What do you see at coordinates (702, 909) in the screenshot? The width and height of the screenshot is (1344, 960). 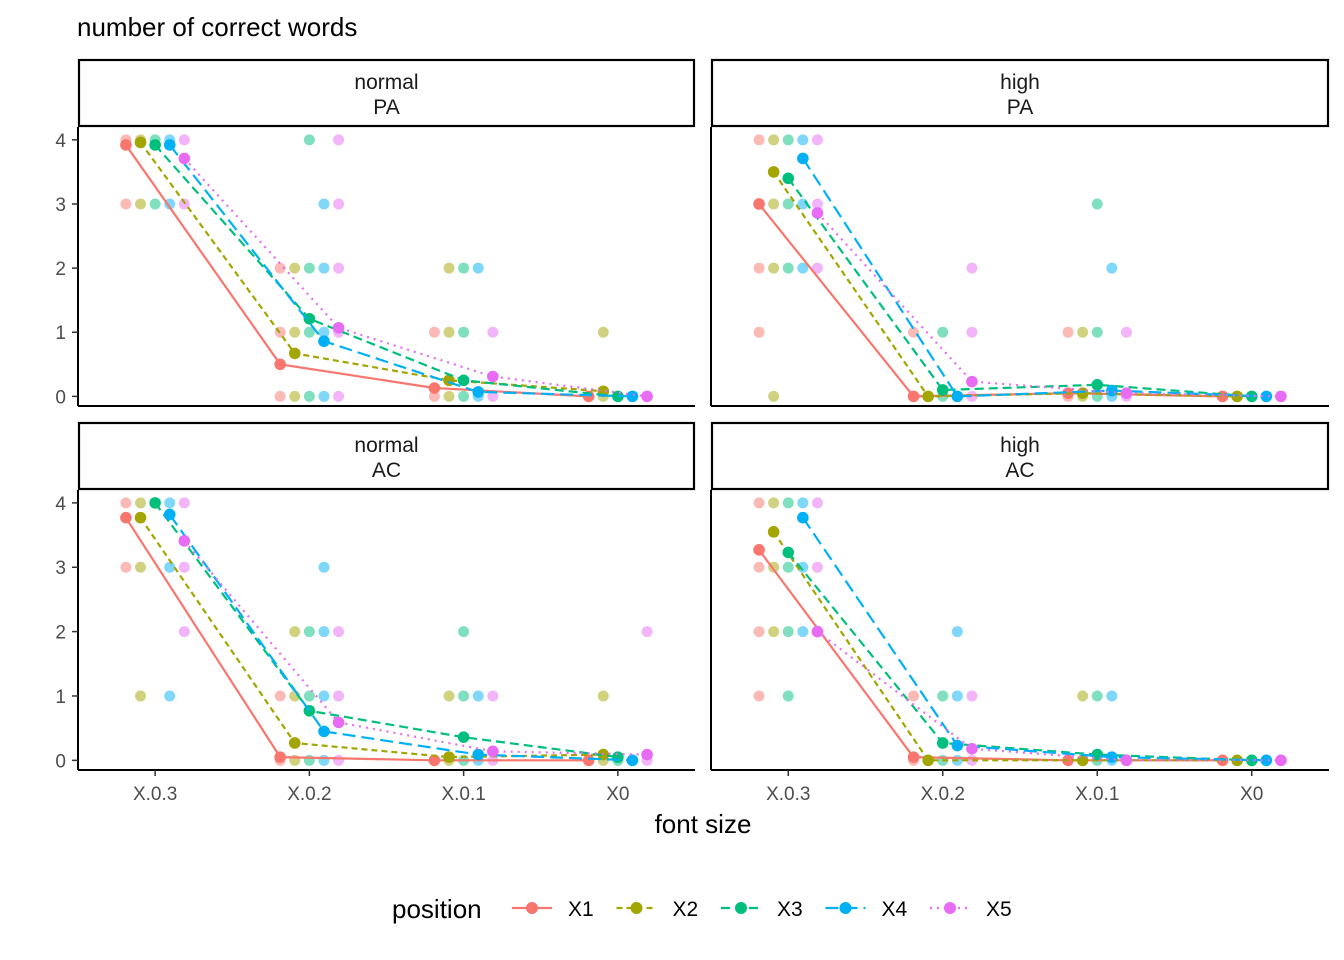 I see `legend: position X1 X2 X3 X4 X5` at bounding box center [702, 909].